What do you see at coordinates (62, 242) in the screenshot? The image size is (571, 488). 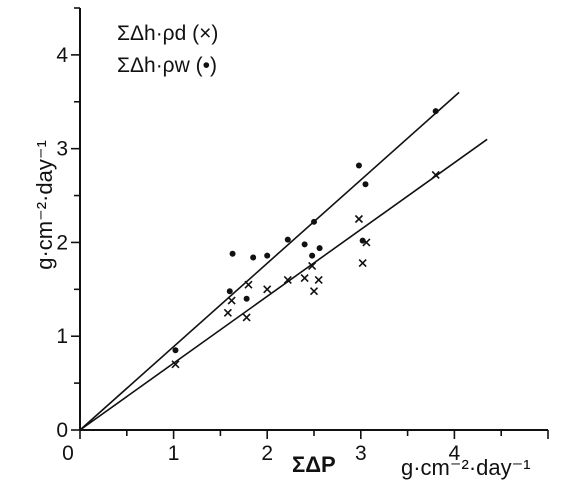 I see `y-tick-label: 2` at bounding box center [62, 242].